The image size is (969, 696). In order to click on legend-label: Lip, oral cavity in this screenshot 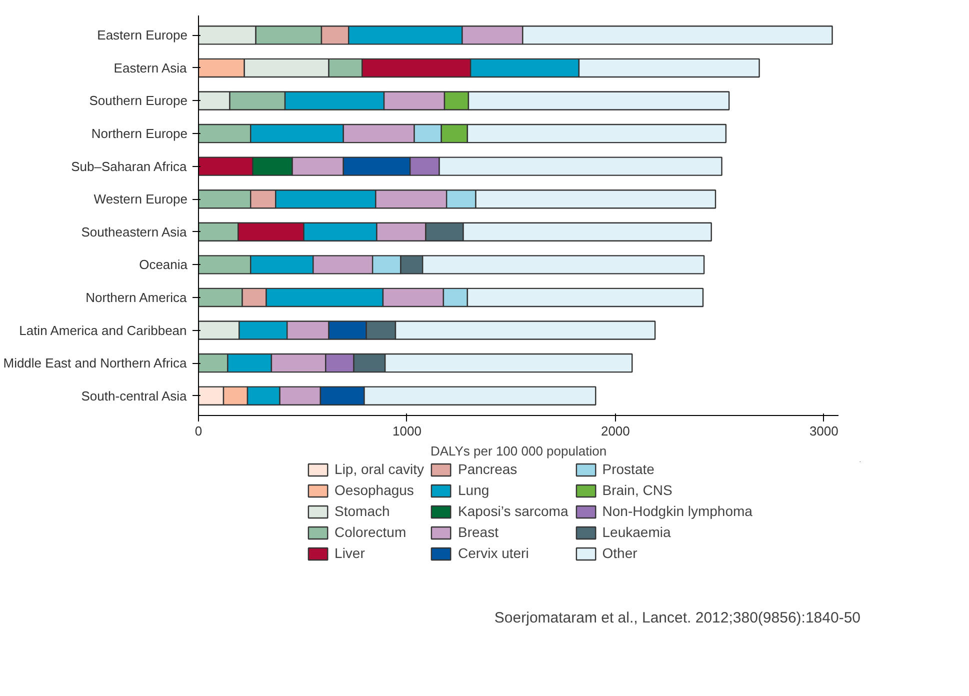, I will do `click(379, 469)`.